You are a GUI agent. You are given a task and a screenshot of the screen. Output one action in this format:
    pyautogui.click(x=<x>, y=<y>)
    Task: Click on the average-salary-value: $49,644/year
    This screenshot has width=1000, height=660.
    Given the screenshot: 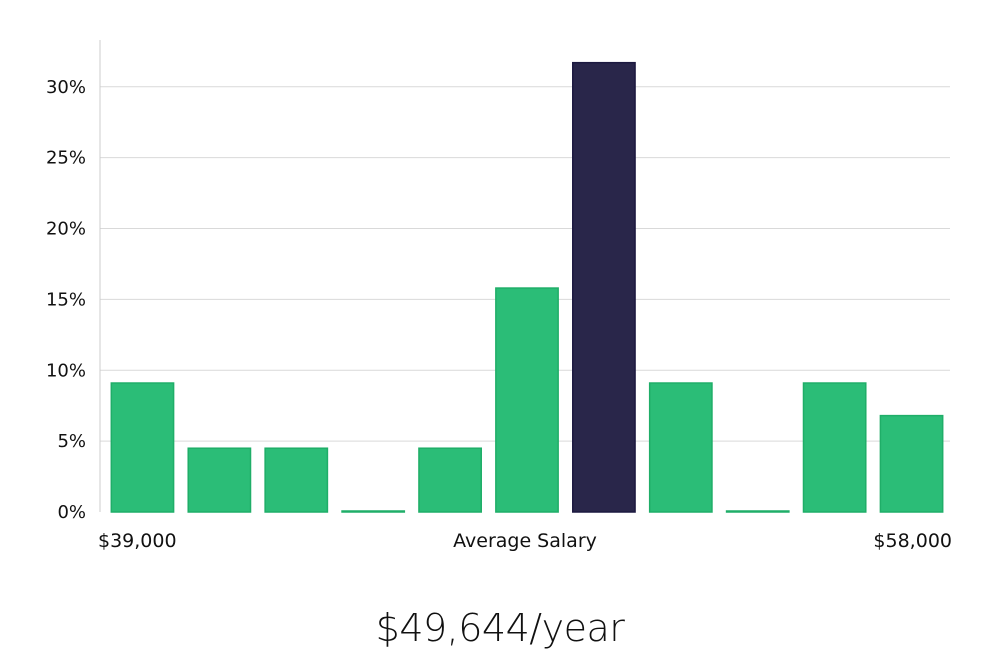 What is the action you would take?
    pyautogui.click(x=500, y=628)
    